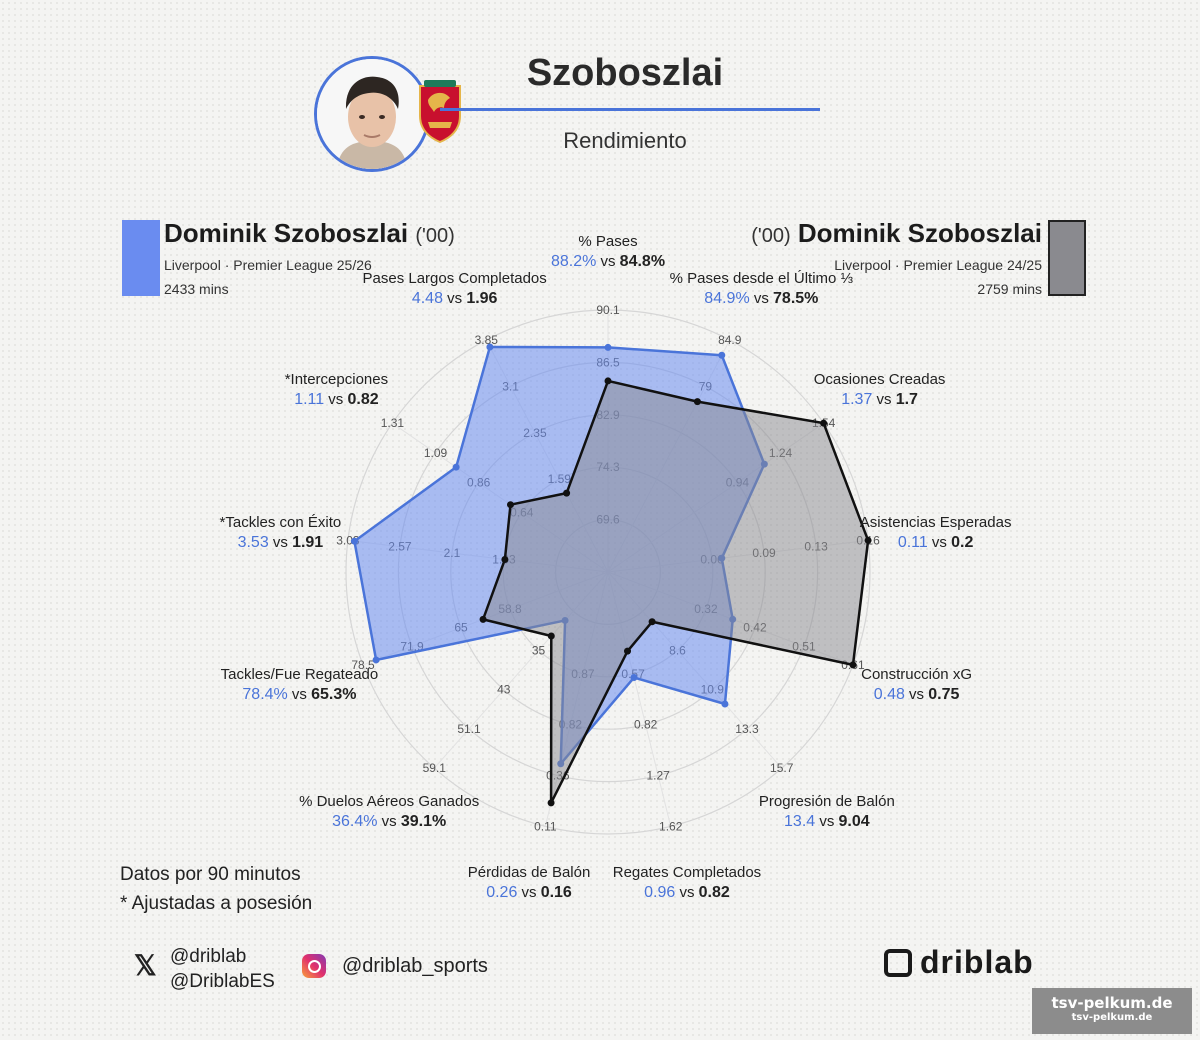  What do you see at coordinates (299, 695) in the screenshot?
I see `metric-values: 78.4% vs 65.3%` at bounding box center [299, 695].